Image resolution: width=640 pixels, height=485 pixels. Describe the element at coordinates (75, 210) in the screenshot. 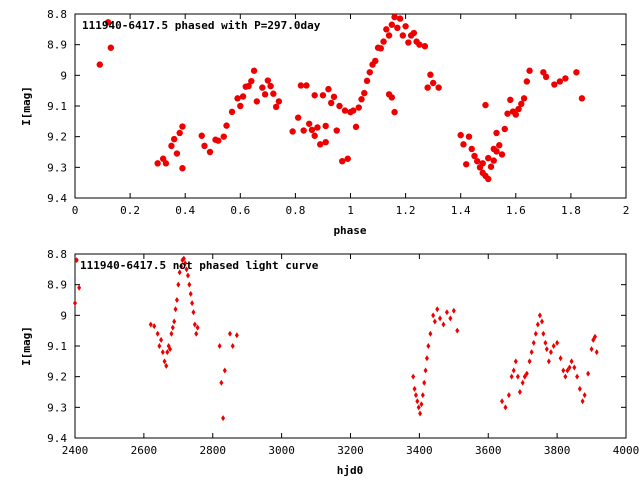

I see `x-tick-label: 0` at that location.